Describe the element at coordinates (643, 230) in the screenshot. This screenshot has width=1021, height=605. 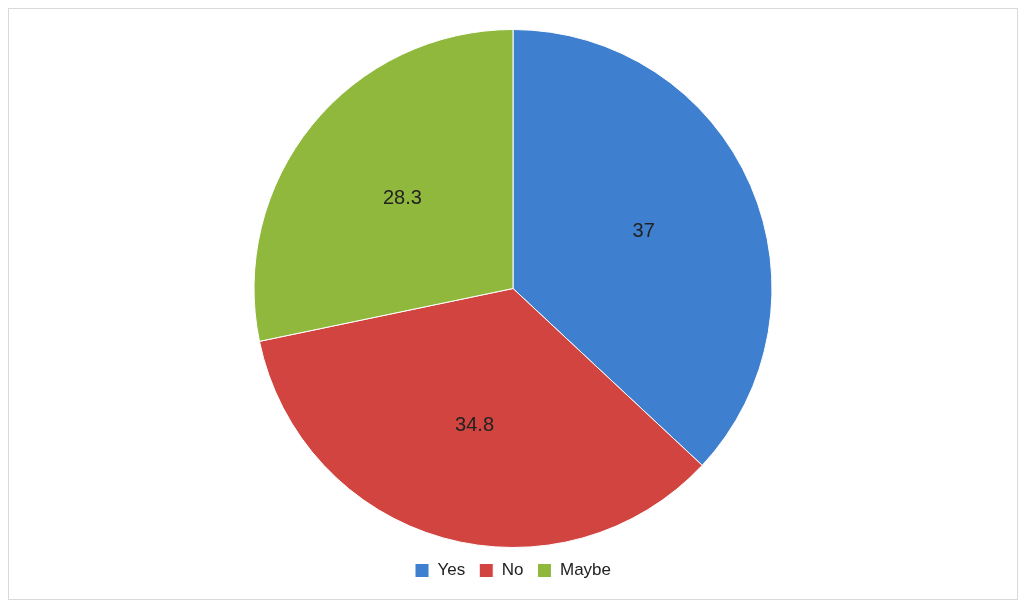
I see `data-label: 37` at that location.